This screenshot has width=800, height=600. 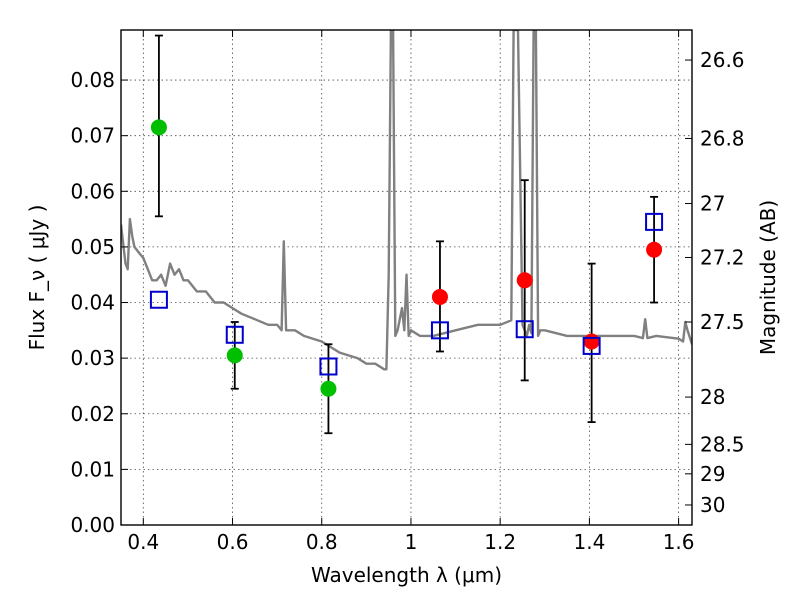 I want to click on x-axis-label: Wavelength λ (μm), so click(x=406, y=575).